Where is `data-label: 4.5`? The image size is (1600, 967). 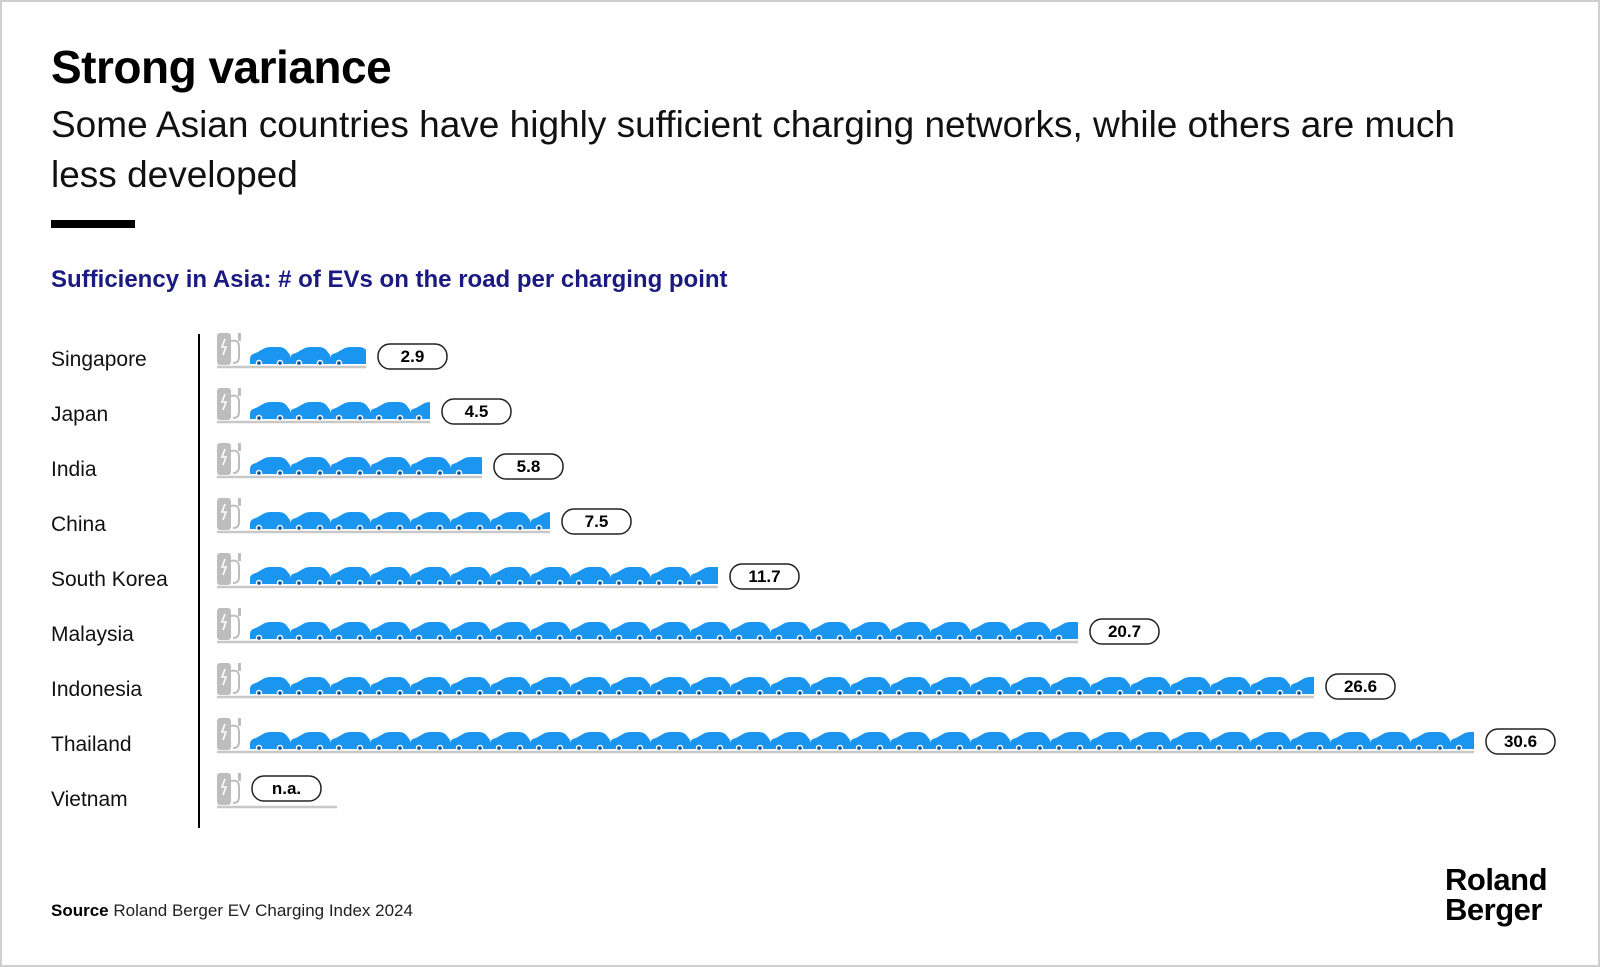
data-label: 4.5 is located at coordinates (476, 411).